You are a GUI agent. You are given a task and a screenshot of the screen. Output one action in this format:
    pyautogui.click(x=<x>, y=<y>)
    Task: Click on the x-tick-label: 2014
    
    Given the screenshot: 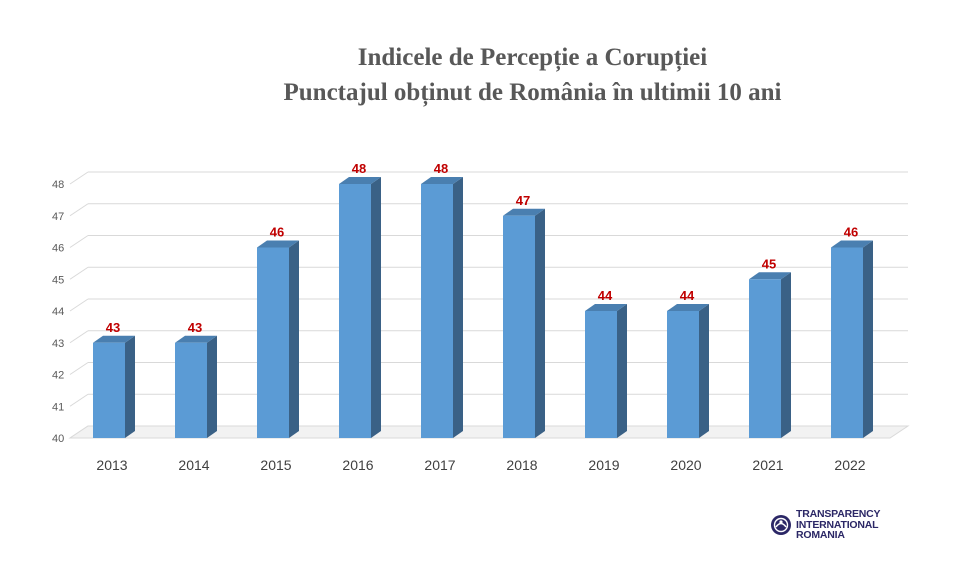 What is the action you would take?
    pyautogui.click(x=193, y=465)
    